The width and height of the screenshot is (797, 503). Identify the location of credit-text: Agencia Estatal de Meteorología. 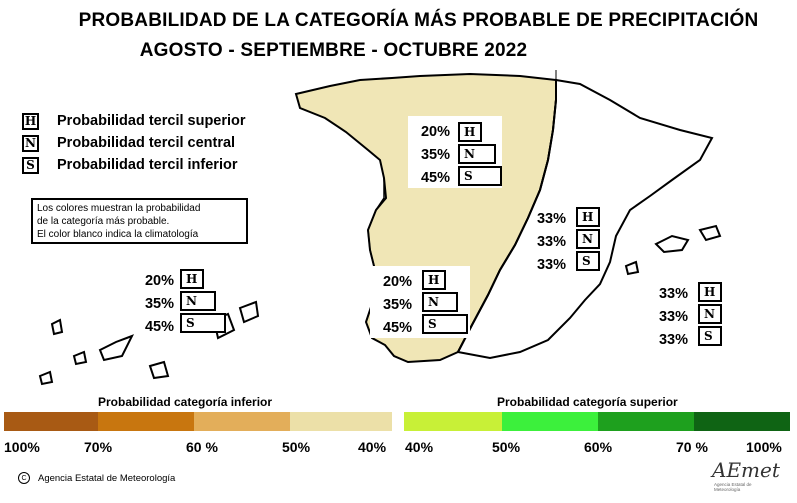
(107, 478).